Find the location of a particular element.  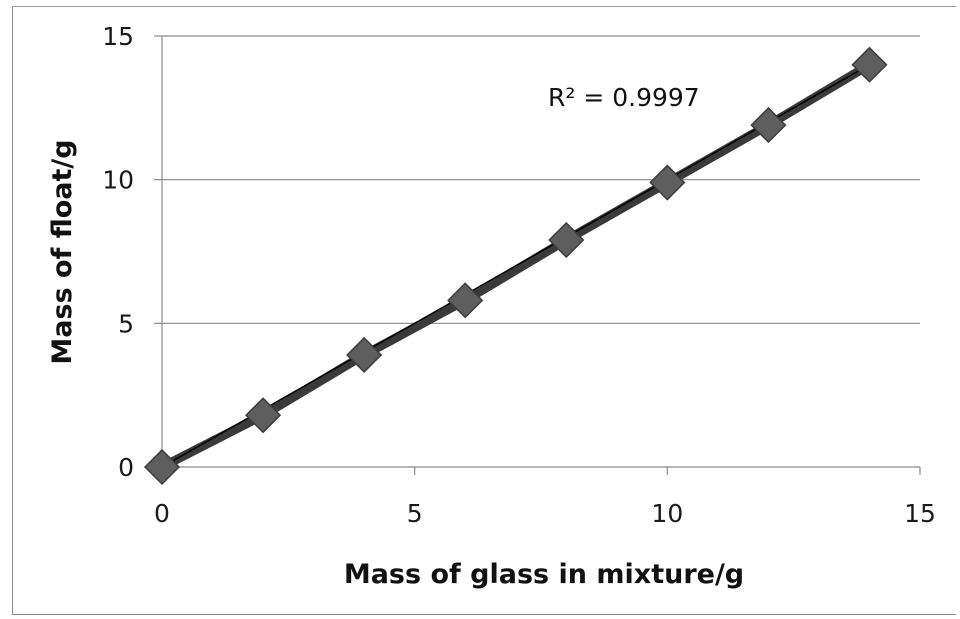

y-tick-label: 0 is located at coordinates (126, 467).